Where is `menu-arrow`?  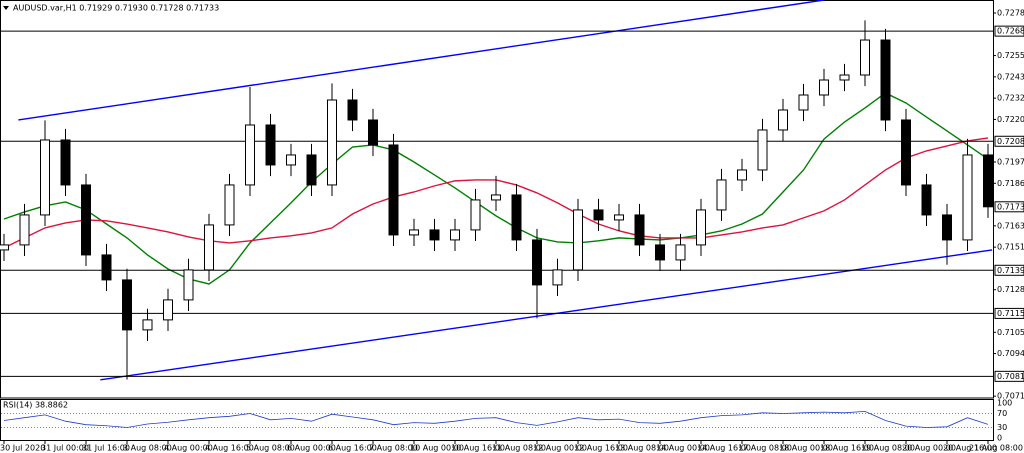 menu-arrow is located at coordinates (6, 8).